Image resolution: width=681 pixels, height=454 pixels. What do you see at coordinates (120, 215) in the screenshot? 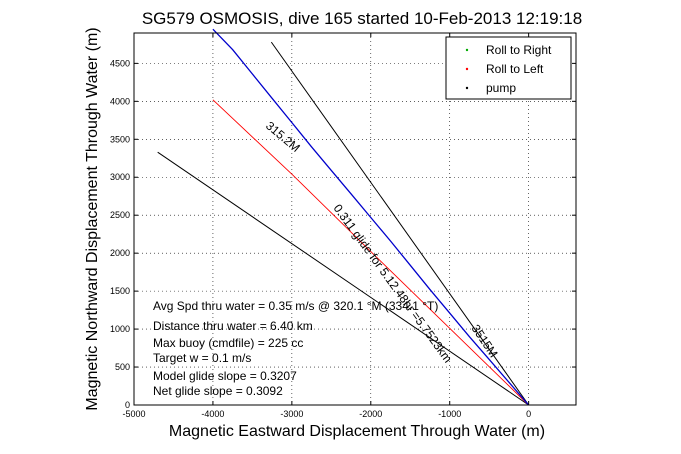
I see `y-tick-label: 2500` at bounding box center [120, 215].